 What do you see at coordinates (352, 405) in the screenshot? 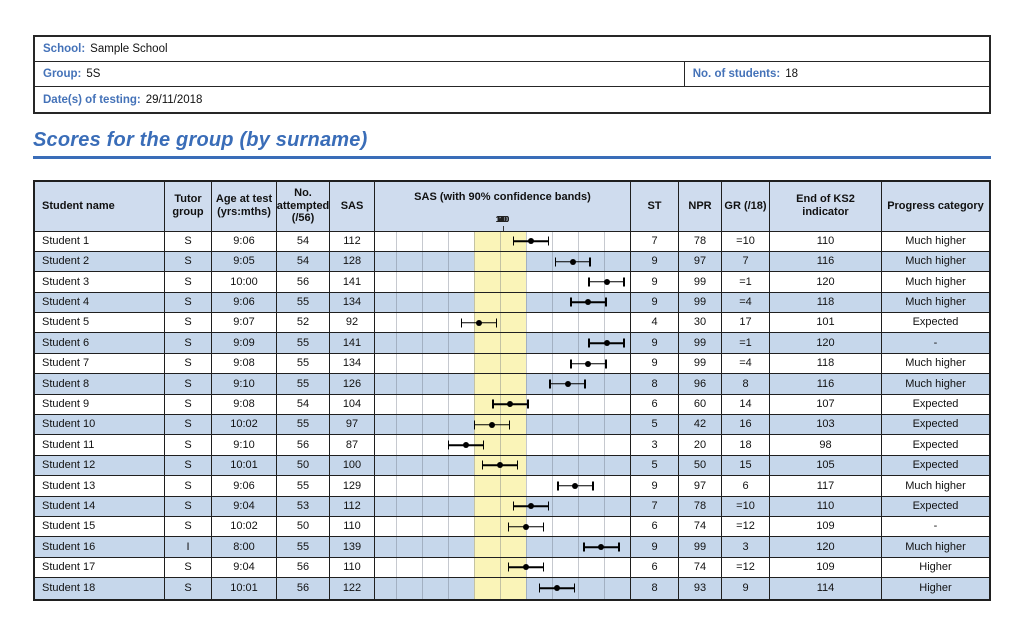
I see `sas-cell: 104` at bounding box center [352, 405].